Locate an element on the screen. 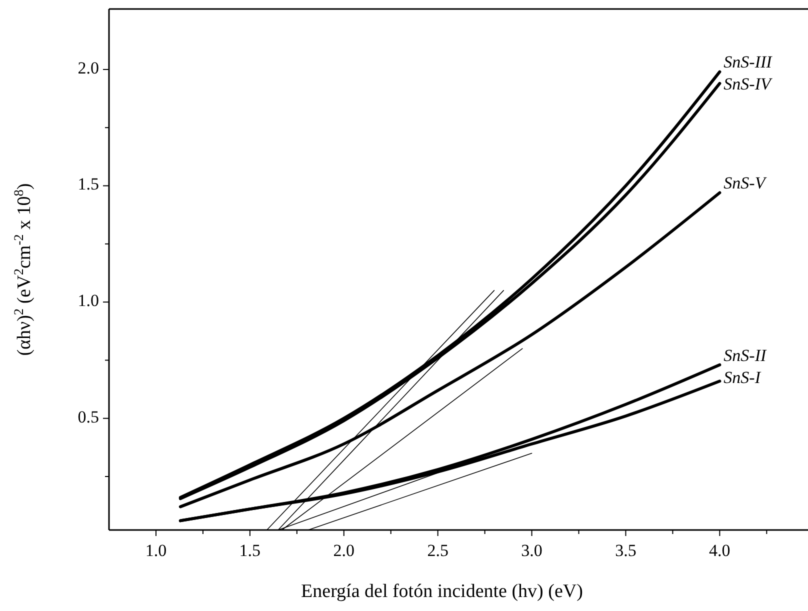  series-label: SnS-IV is located at coordinates (749, 84).